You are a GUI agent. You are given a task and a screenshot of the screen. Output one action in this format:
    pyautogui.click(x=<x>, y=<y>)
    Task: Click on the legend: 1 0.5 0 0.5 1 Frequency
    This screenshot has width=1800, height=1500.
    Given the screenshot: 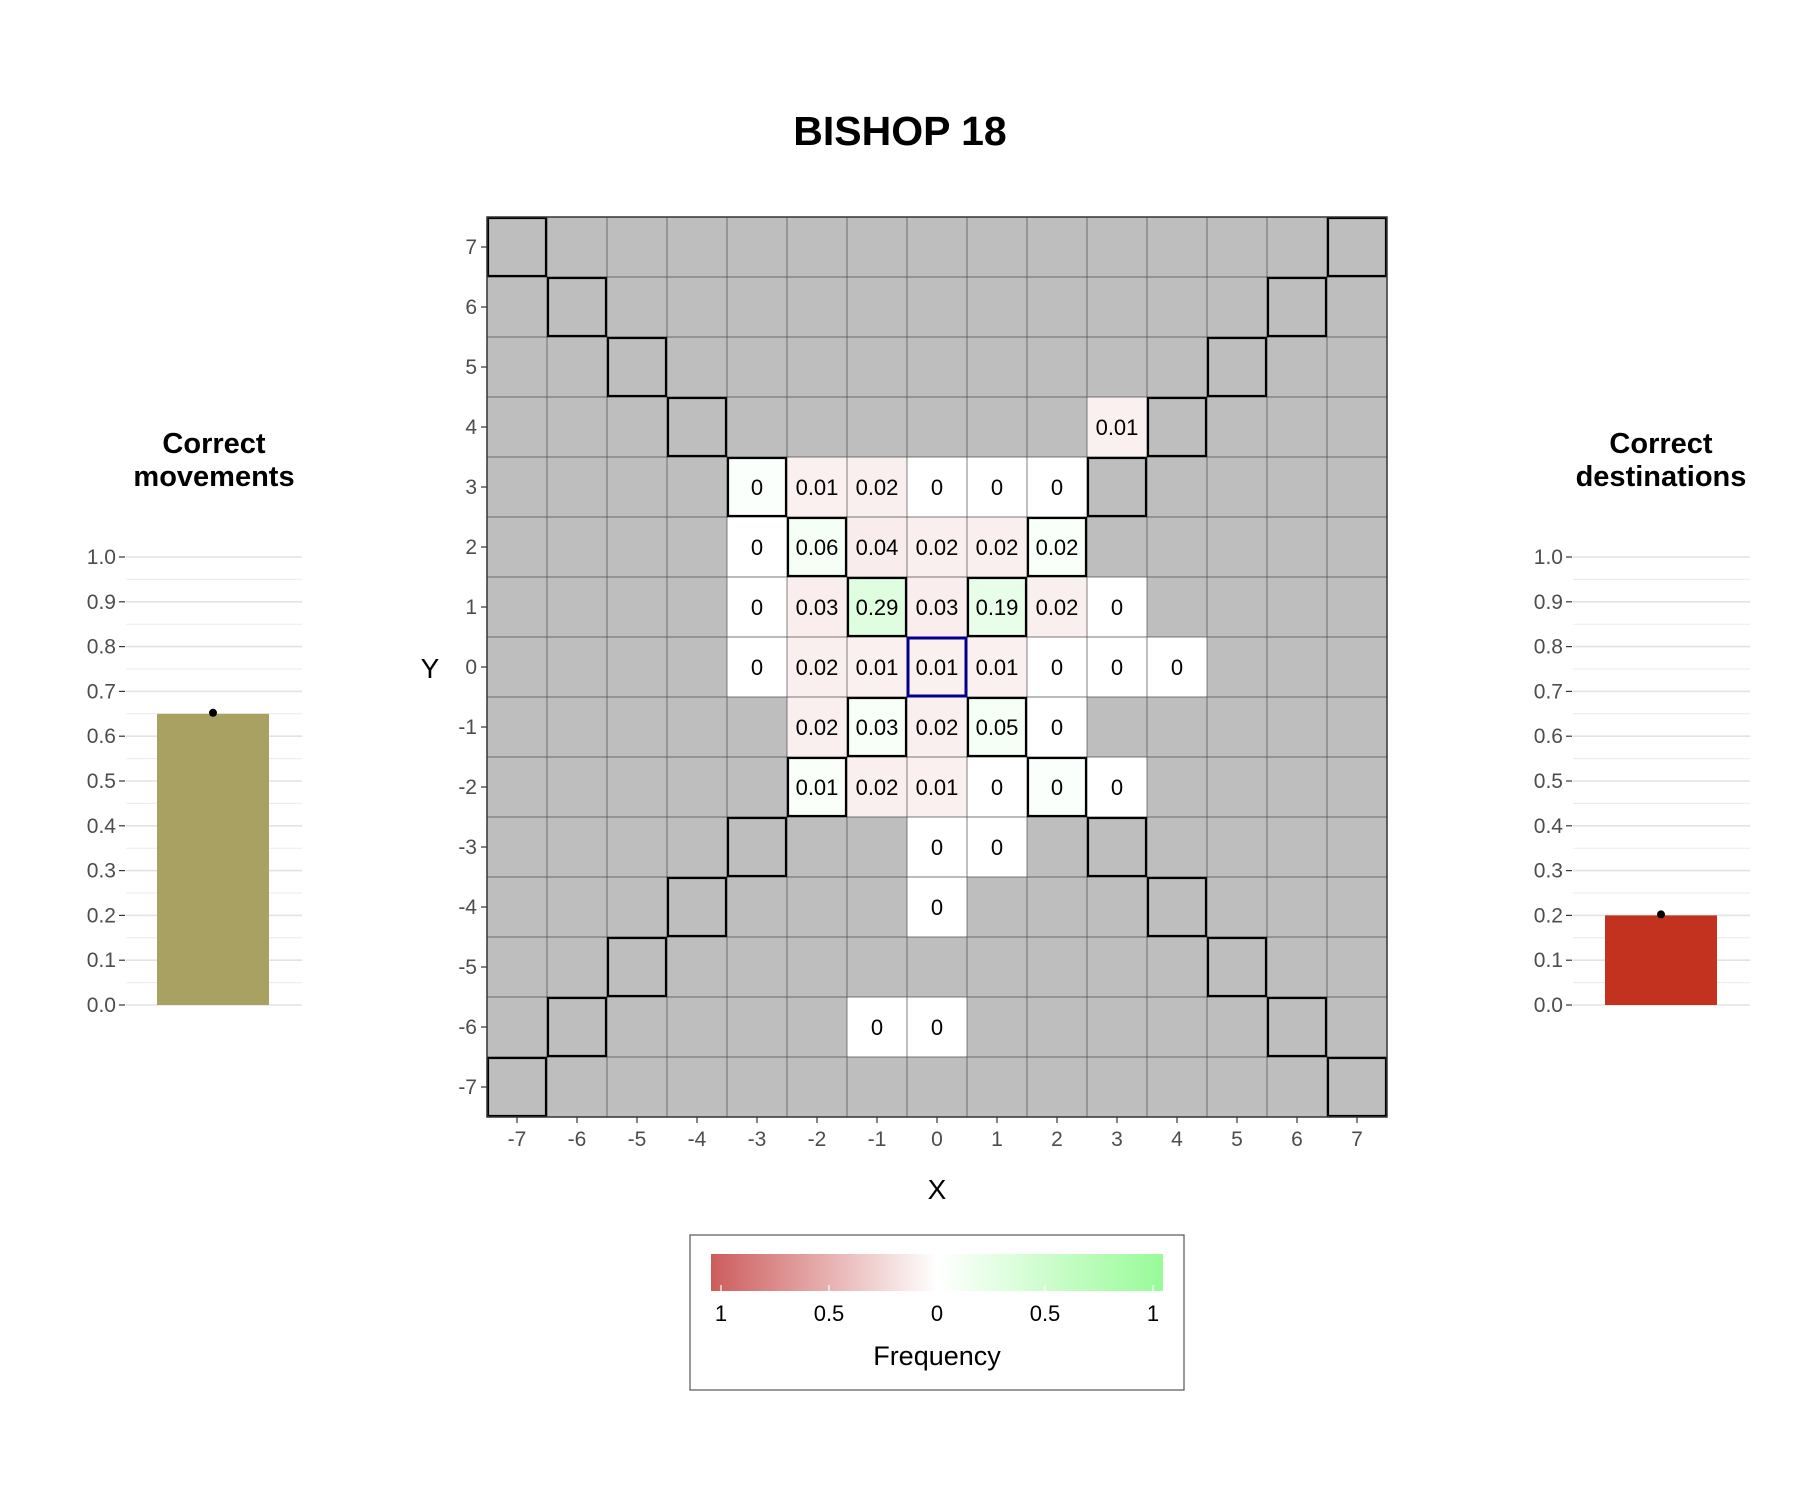 What is the action you would take?
    pyautogui.click(x=937, y=1312)
    